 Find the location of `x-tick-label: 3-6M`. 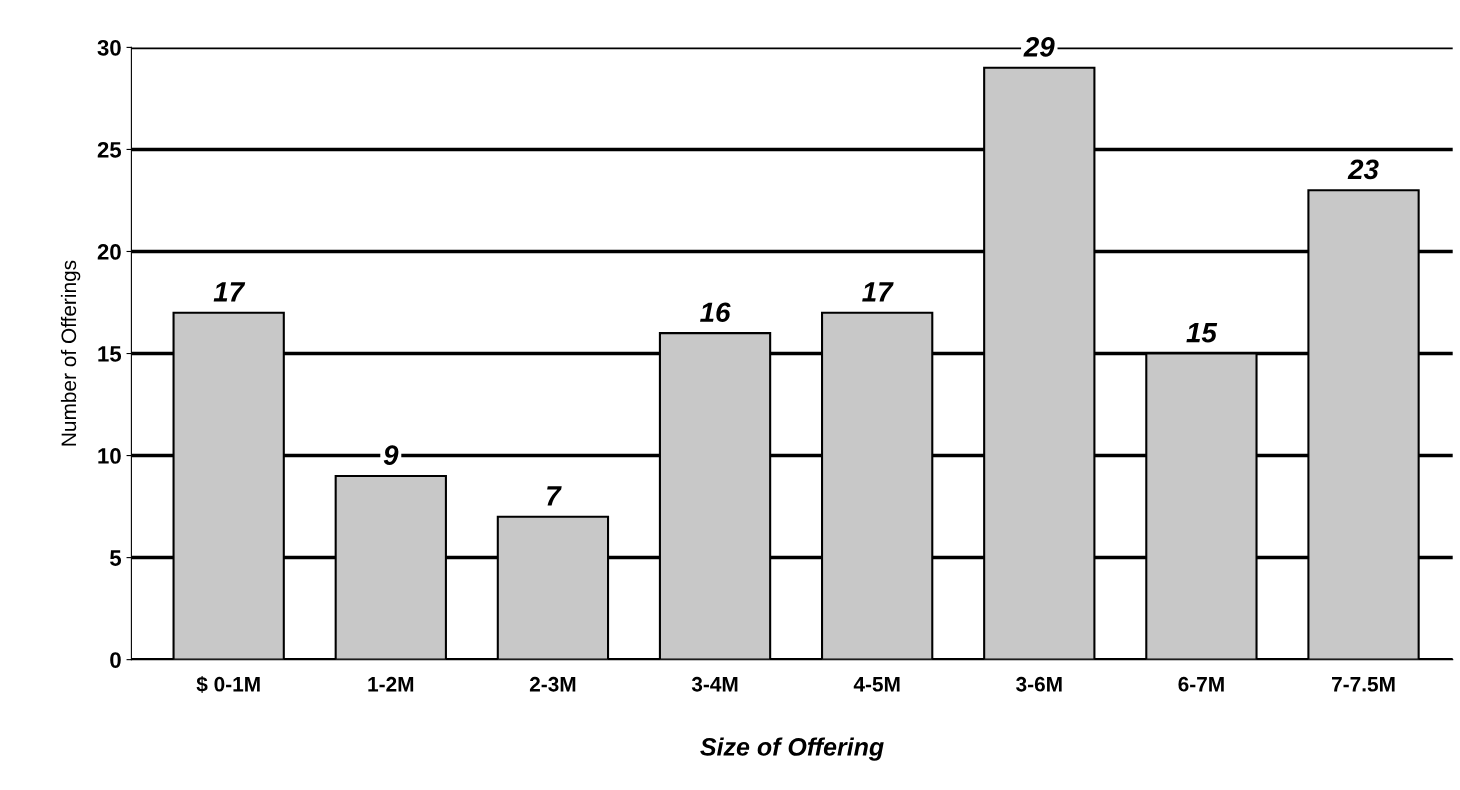

x-tick-label: 3-6M is located at coordinates (1039, 684).